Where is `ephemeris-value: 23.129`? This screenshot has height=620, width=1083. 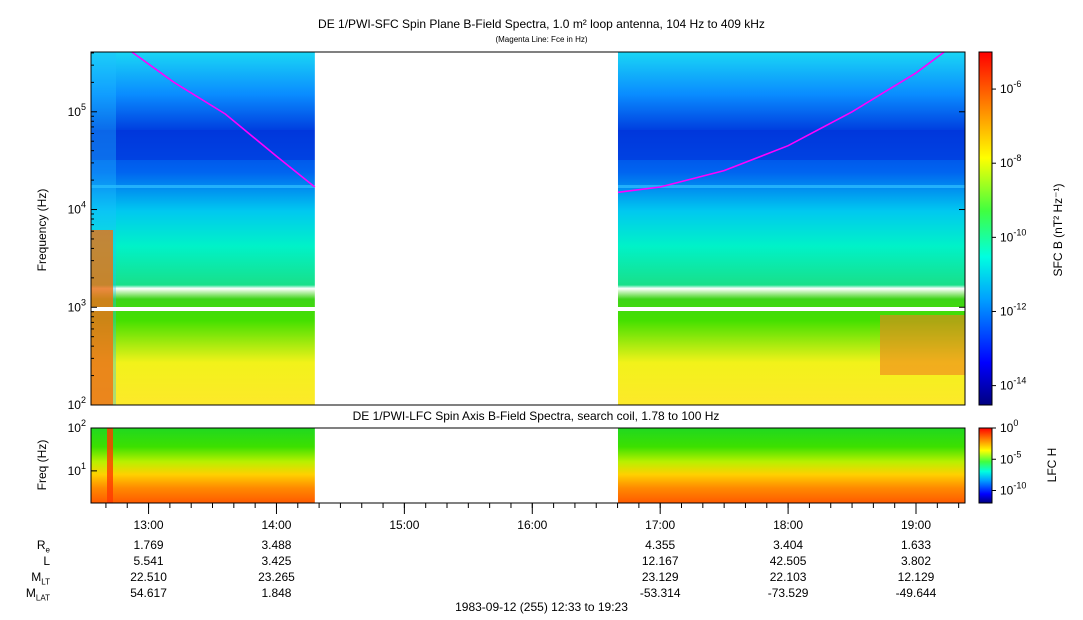 ephemeris-value: 23.129 is located at coordinates (660, 577).